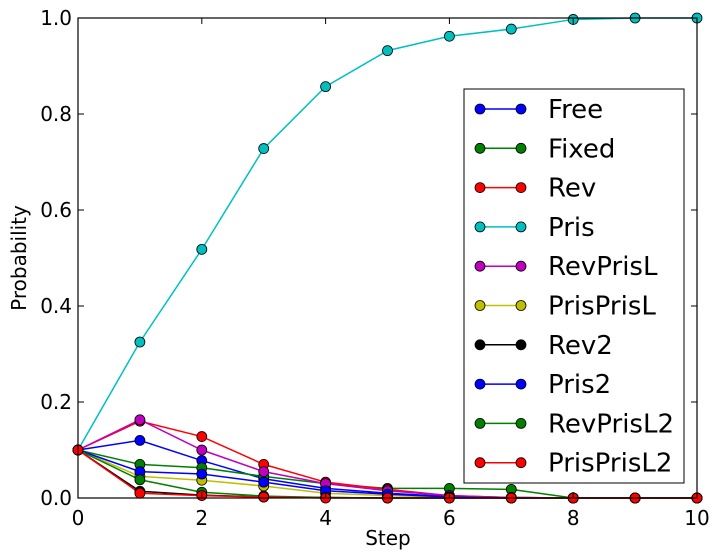 This screenshot has height=560, width=720. I want to click on legend-label-6: Rev2, so click(580, 346).